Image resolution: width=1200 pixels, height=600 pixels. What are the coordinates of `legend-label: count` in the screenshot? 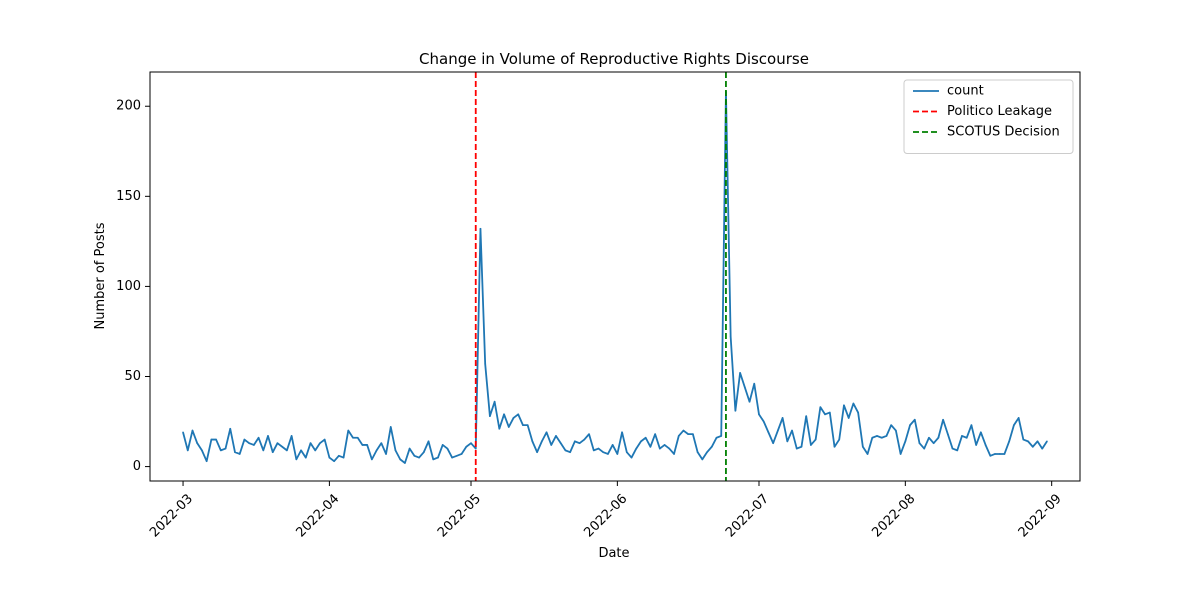 It's located at (965, 91).